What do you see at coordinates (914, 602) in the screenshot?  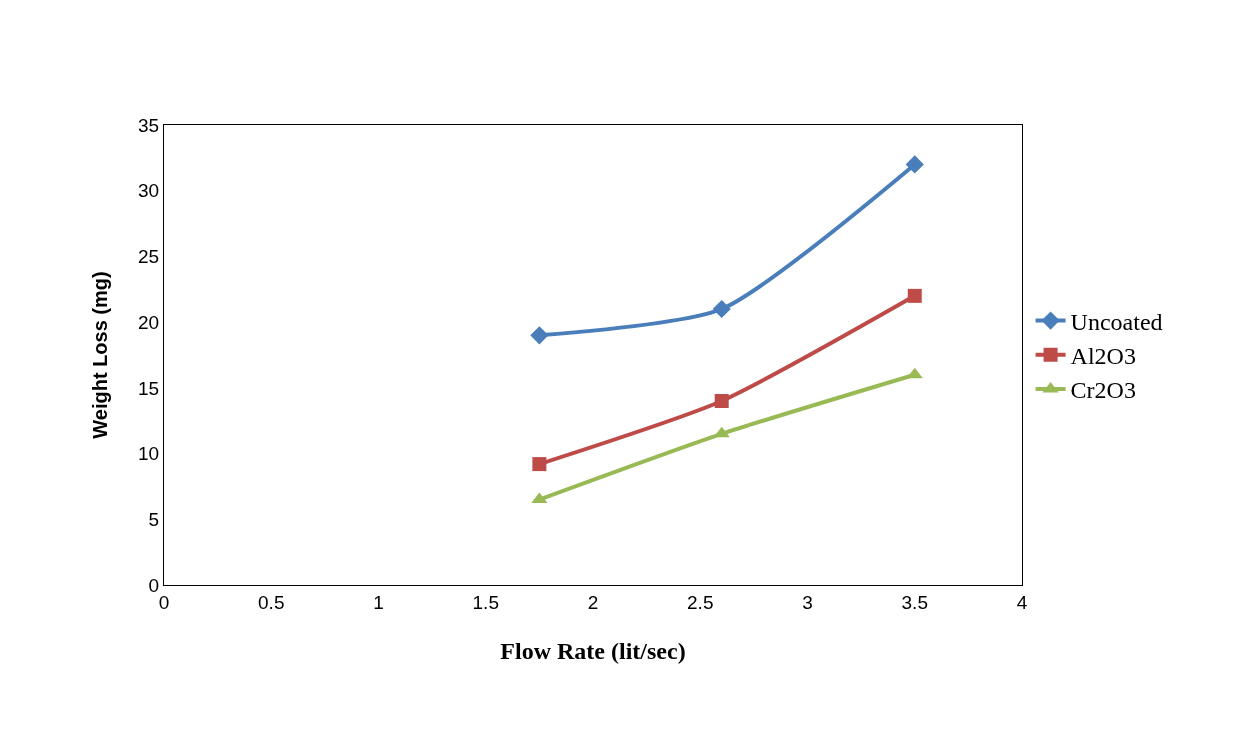 I see `x-tick-label: 3.5` at bounding box center [914, 602].